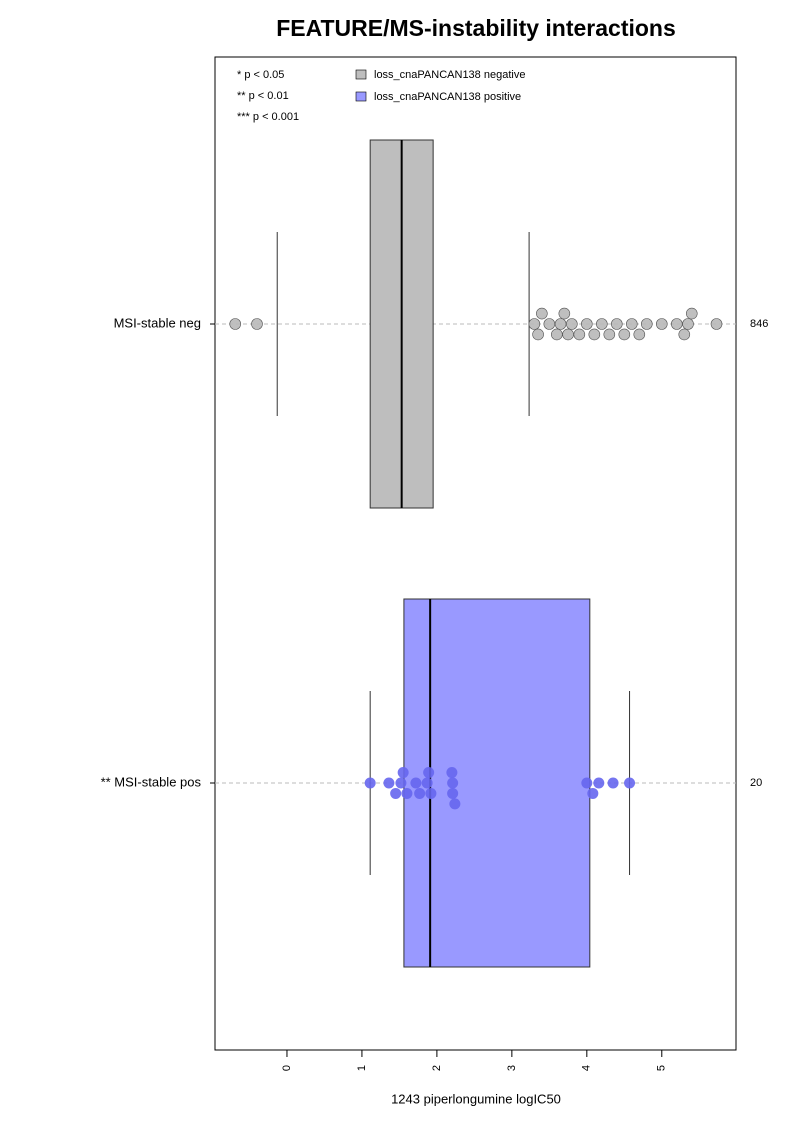 This screenshot has height=1127, width=793. What do you see at coordinates (362, 1068) in the screenshot?
I see `x-tick-label: 1` at bounding box center [362, 1068].